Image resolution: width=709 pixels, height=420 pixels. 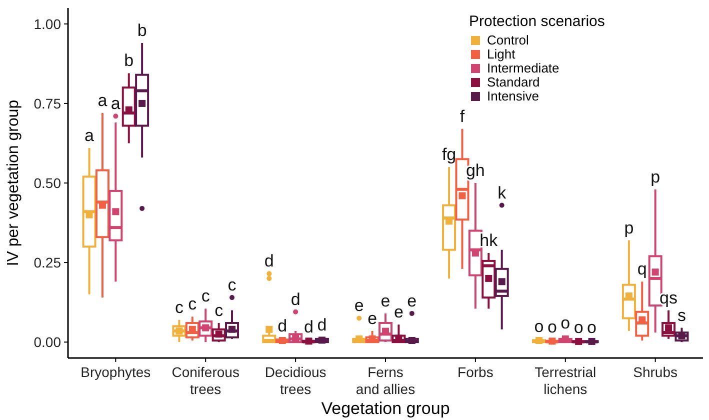 What do you see at coordinates (48, 103) in the screenshot?
I see `y-tick-label: 0.75` at bounding box center [48, 103].